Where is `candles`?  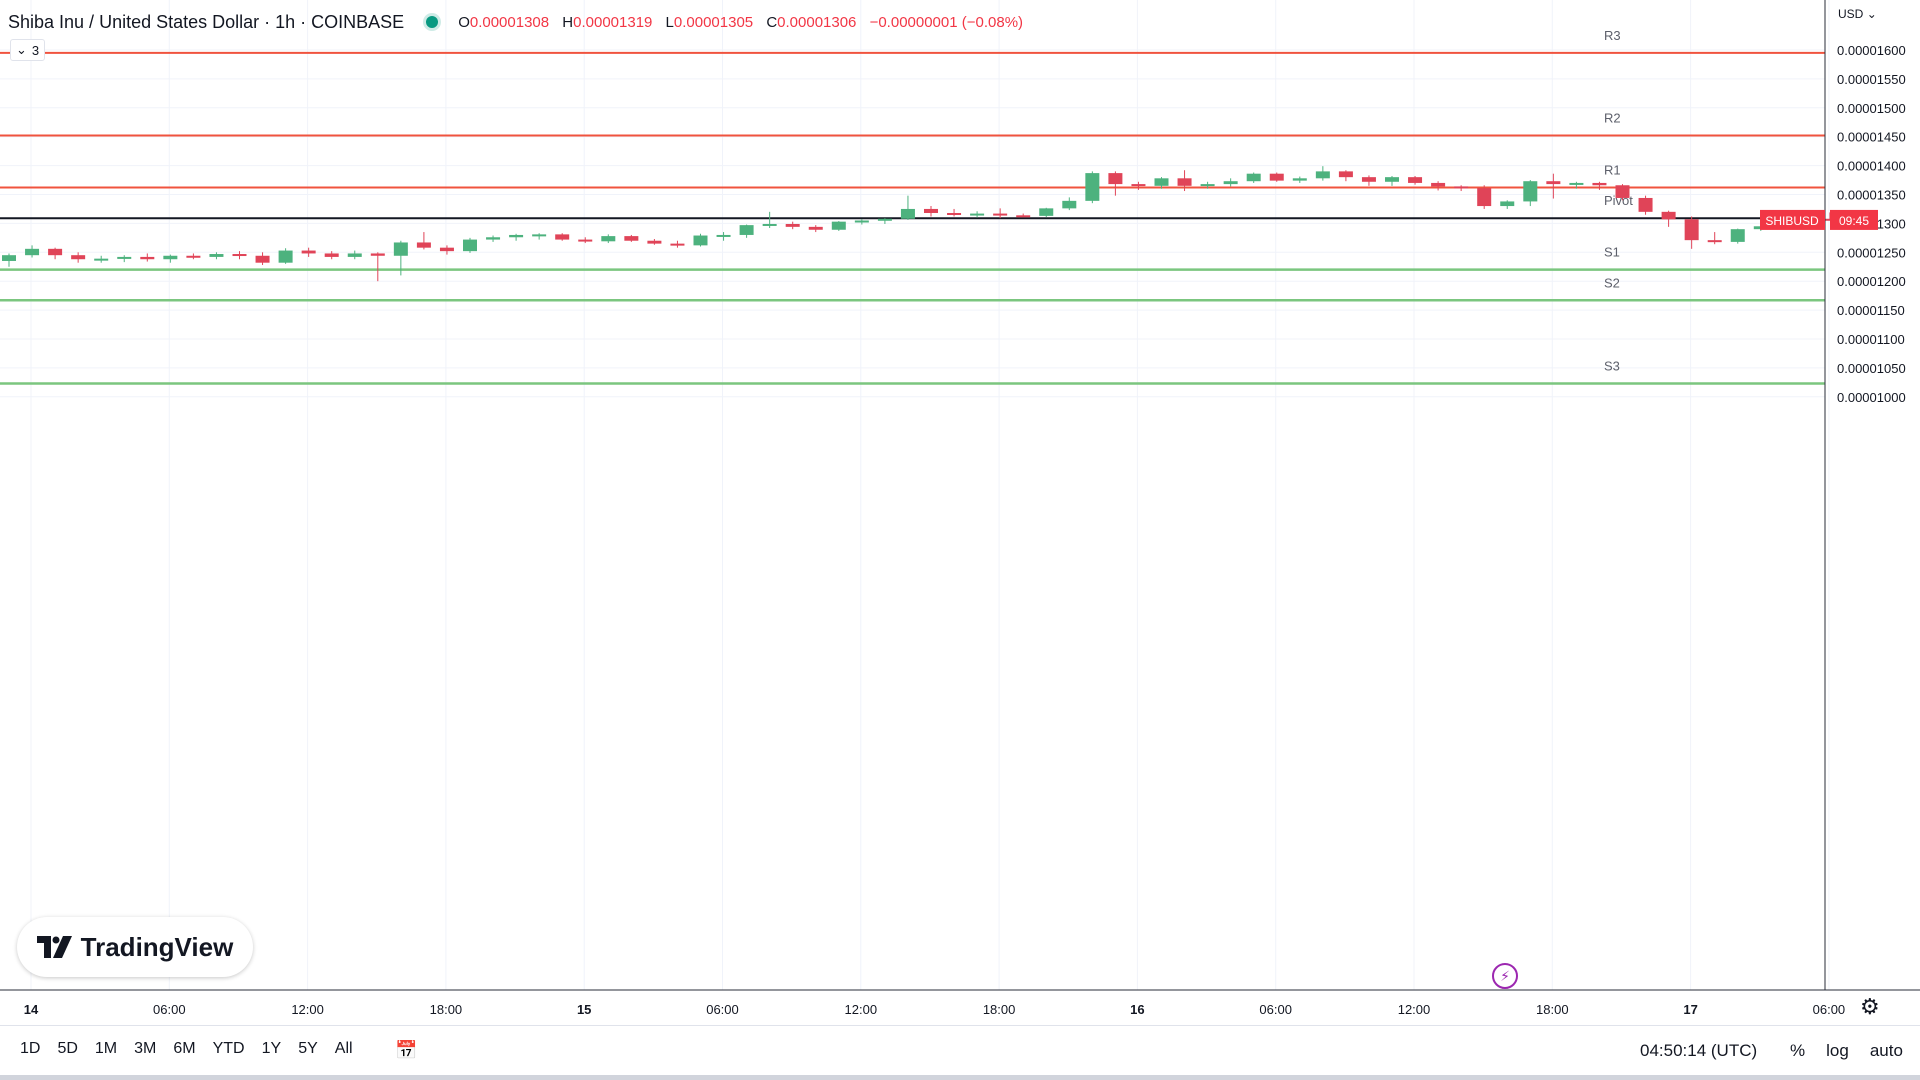 candles is located at coordinates (919, 224).